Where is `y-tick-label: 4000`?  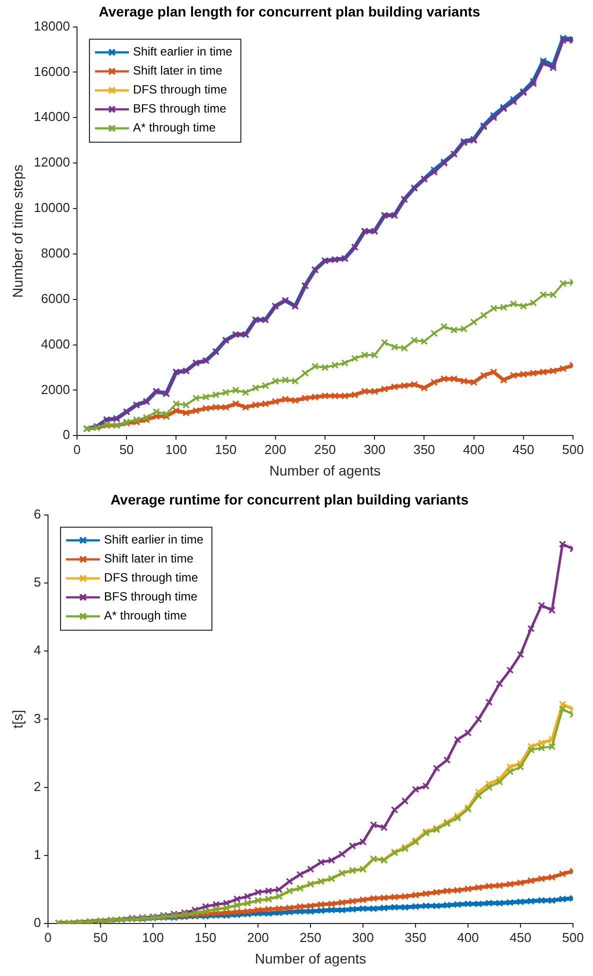 y-tick-label: 4000 is located at coordinates (55, 344).